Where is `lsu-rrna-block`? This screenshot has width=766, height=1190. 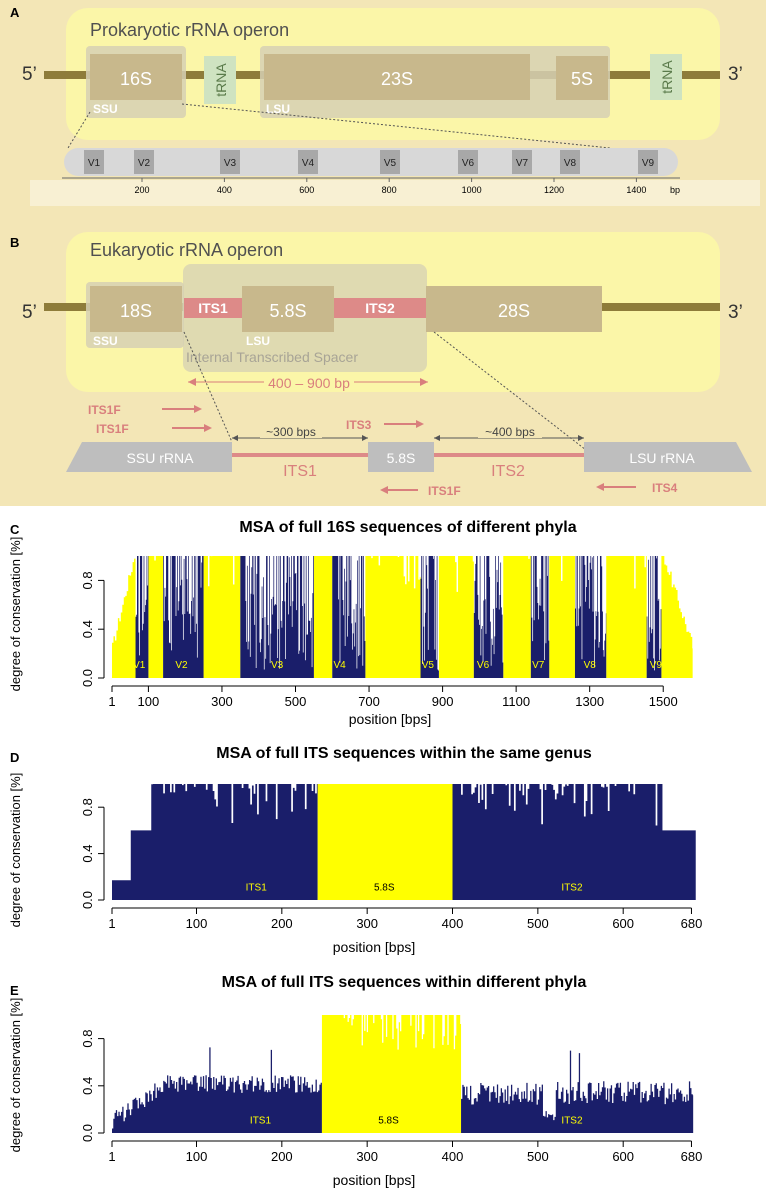 lsu-rrna-block is located at coordinates (668, 457).